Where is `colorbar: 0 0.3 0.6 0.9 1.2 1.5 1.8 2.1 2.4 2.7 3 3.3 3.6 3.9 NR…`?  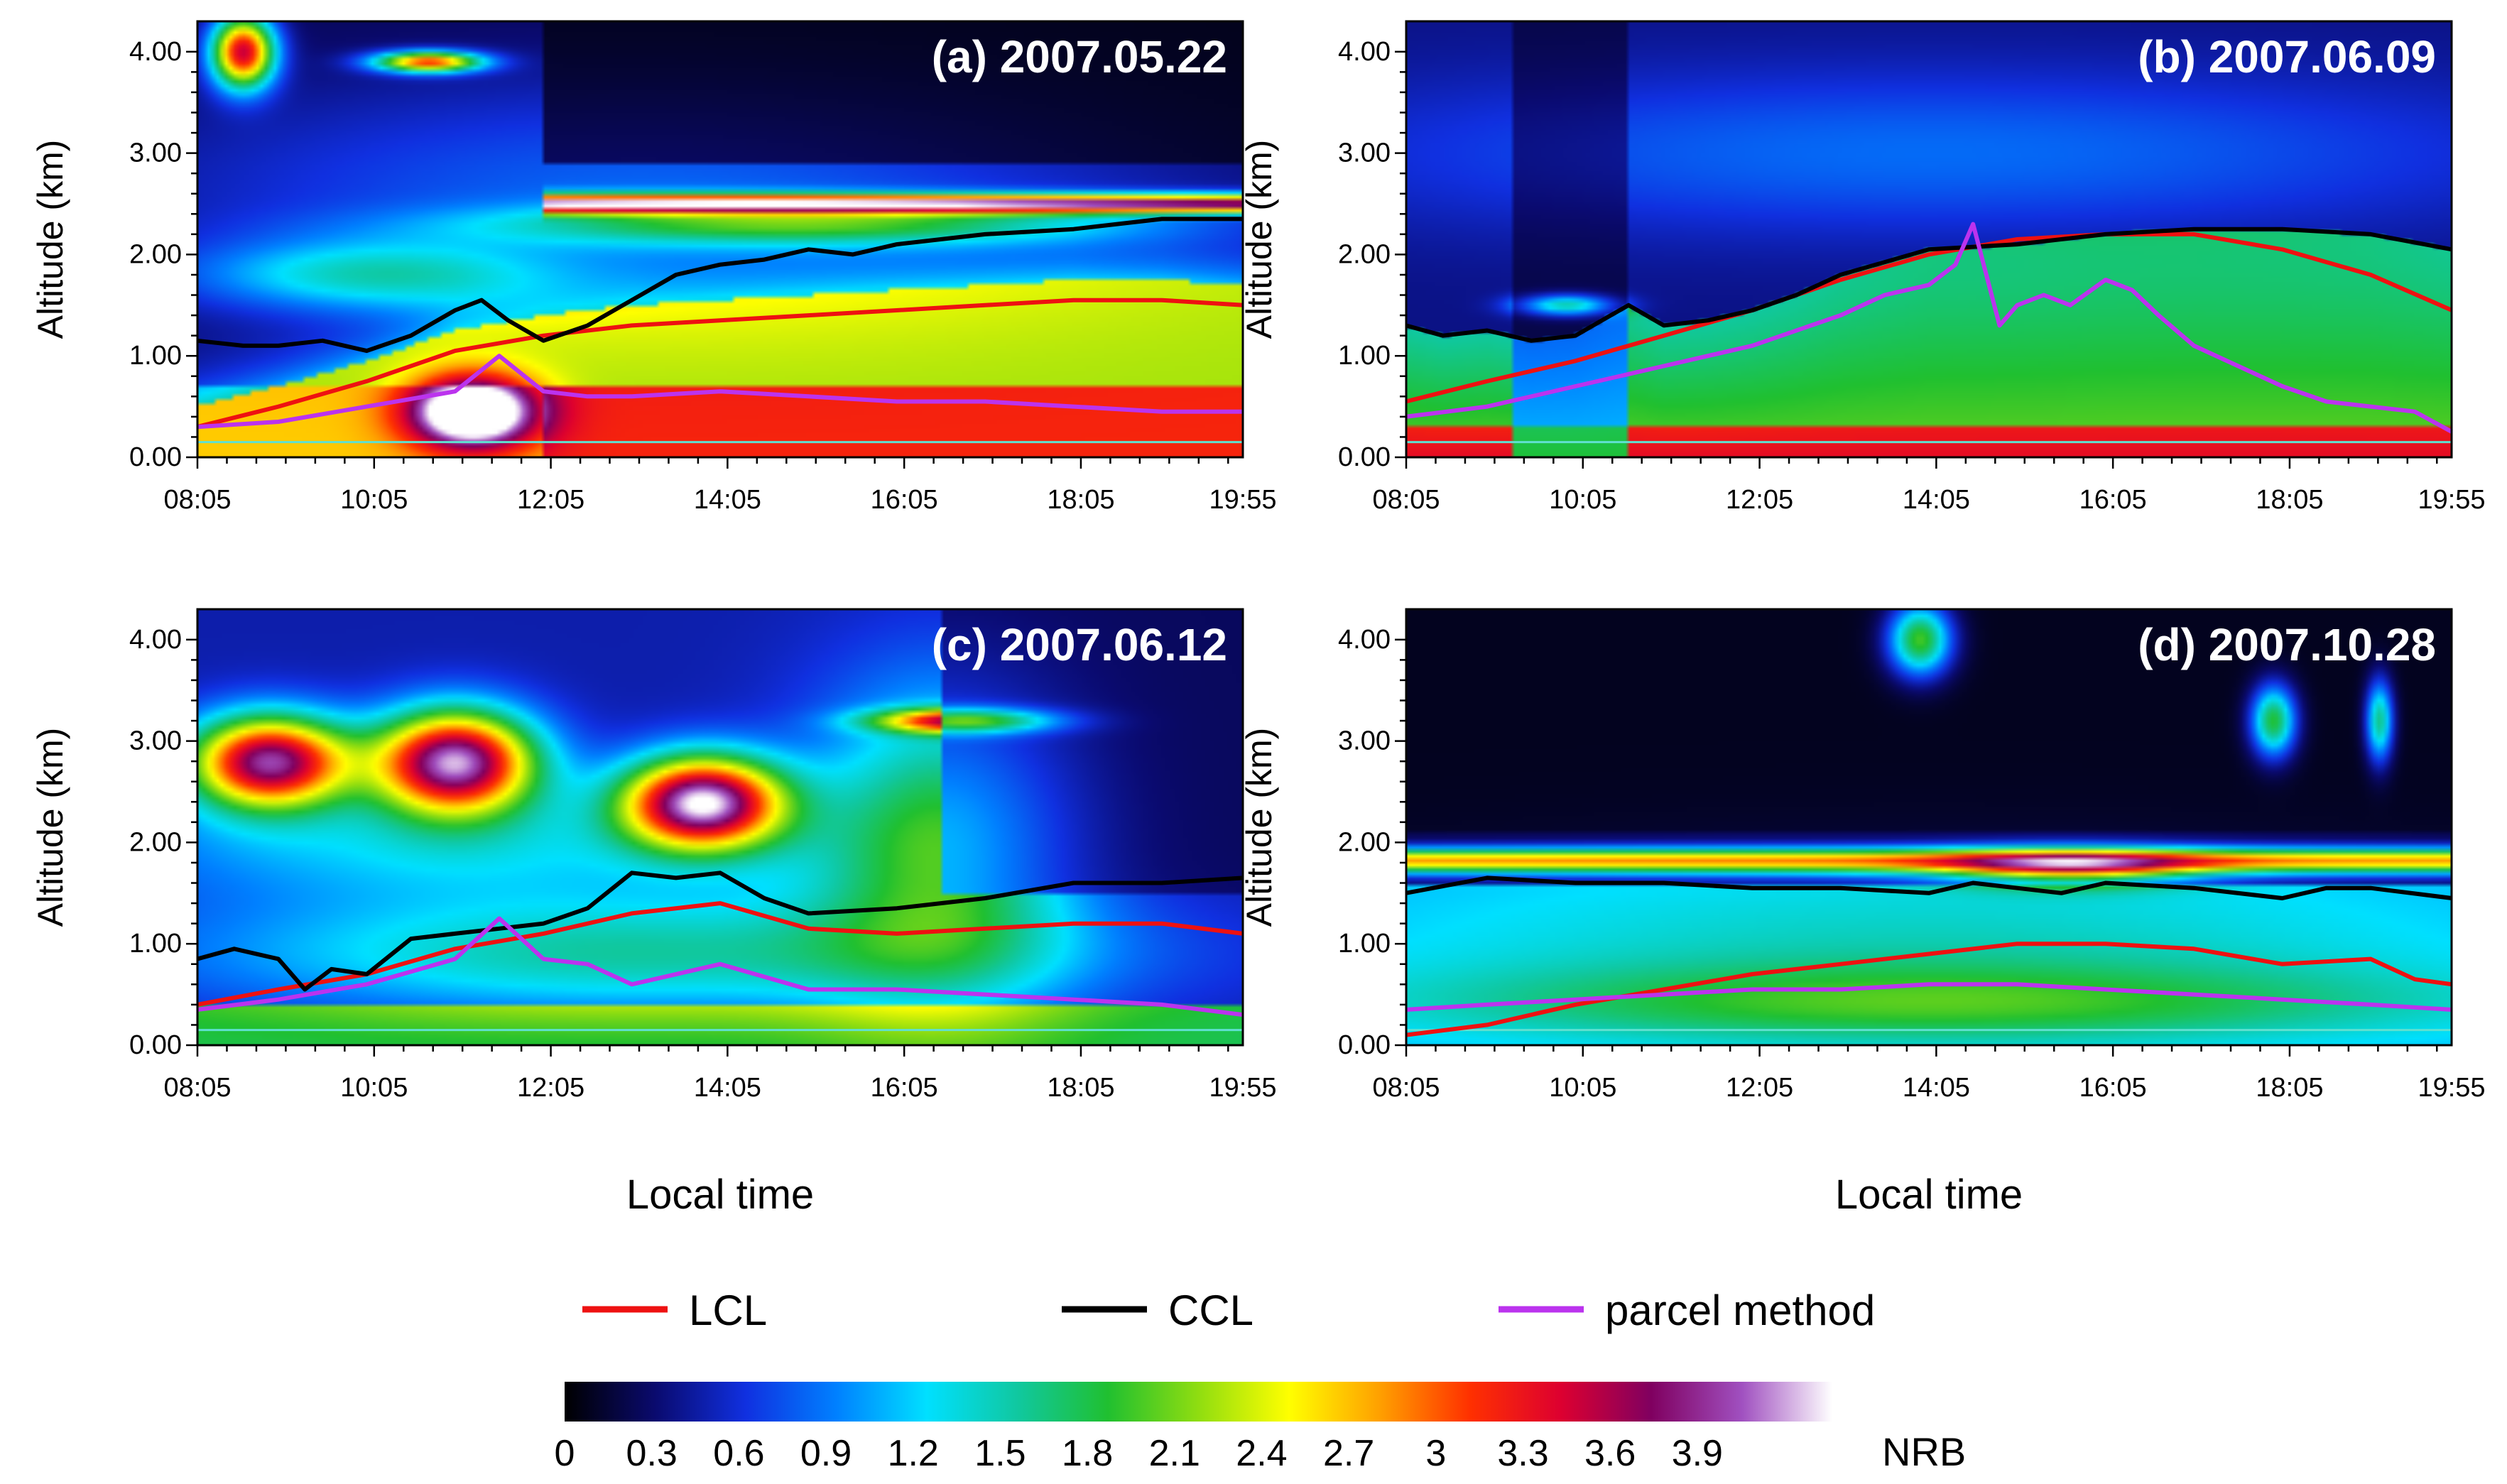 colorbar: 0 0.3 0.6 0.9 1.2 1.5 1.8 2.1 2.4 2.7 3 3.3 3.6 3.9 NR… is located at coordinates (1260, 1428).